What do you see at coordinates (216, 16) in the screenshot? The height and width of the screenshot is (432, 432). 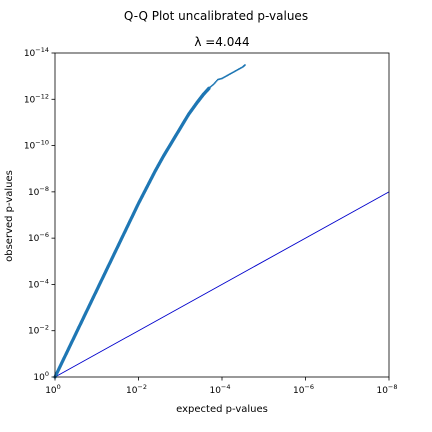 I see `chart-title: Q-Q Plot uncalibrated p-values` at bounding box center [216, 16].